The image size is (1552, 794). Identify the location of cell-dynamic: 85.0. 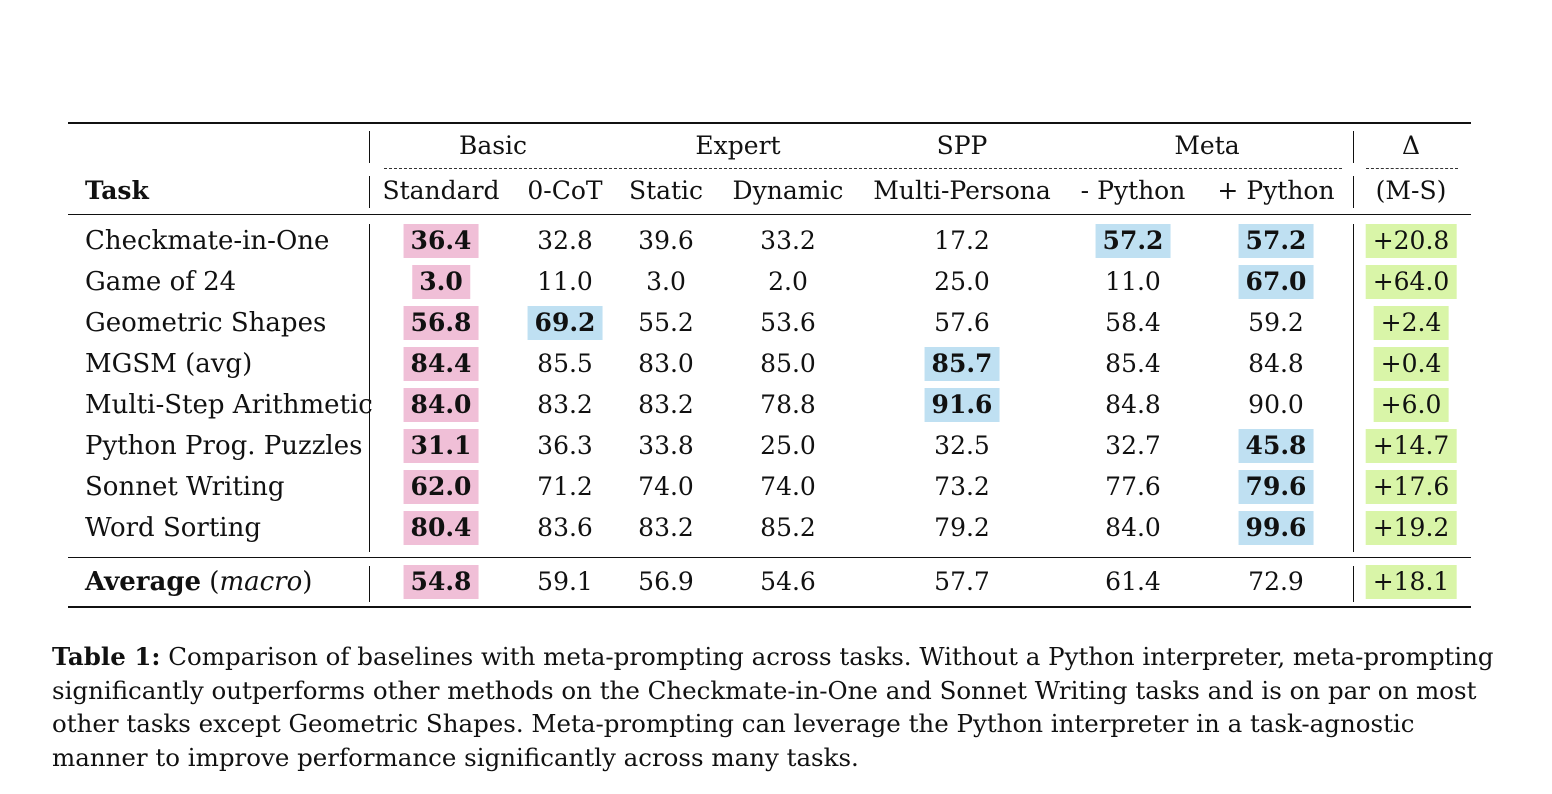
(788, 363).